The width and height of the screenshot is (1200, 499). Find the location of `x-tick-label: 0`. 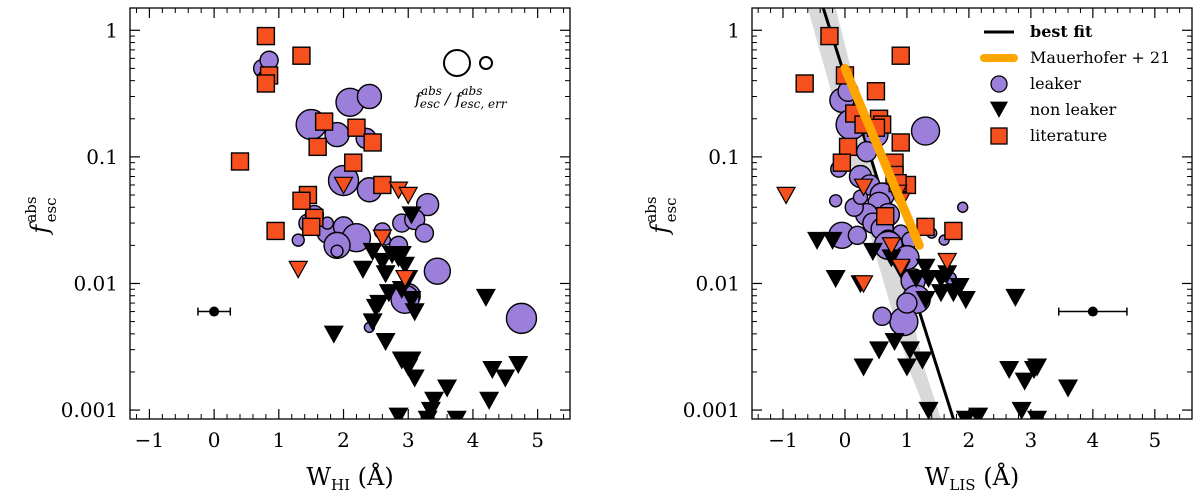

x-tick-label: 0 is located at coordinates (845, 440).